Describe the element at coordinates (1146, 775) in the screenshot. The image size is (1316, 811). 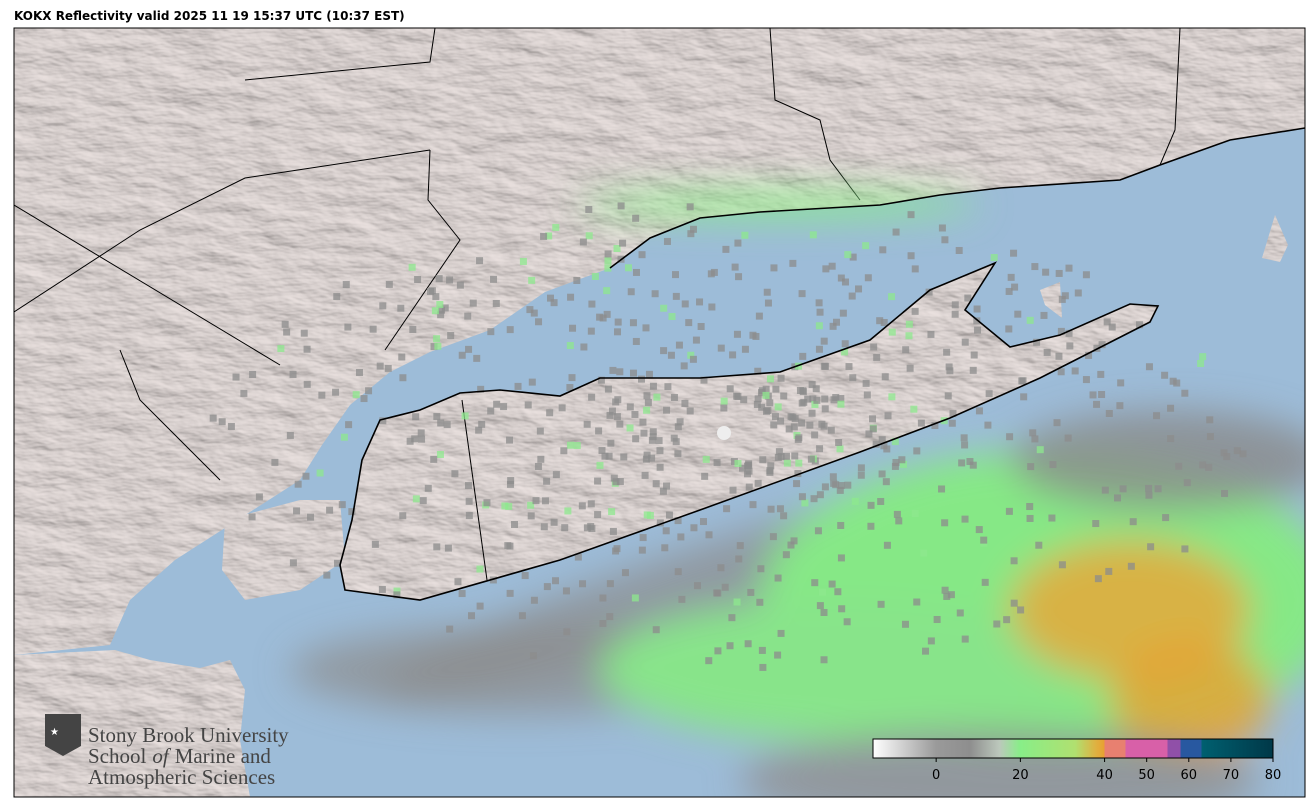
I see `colorbar-tick-label: 50` at that location.